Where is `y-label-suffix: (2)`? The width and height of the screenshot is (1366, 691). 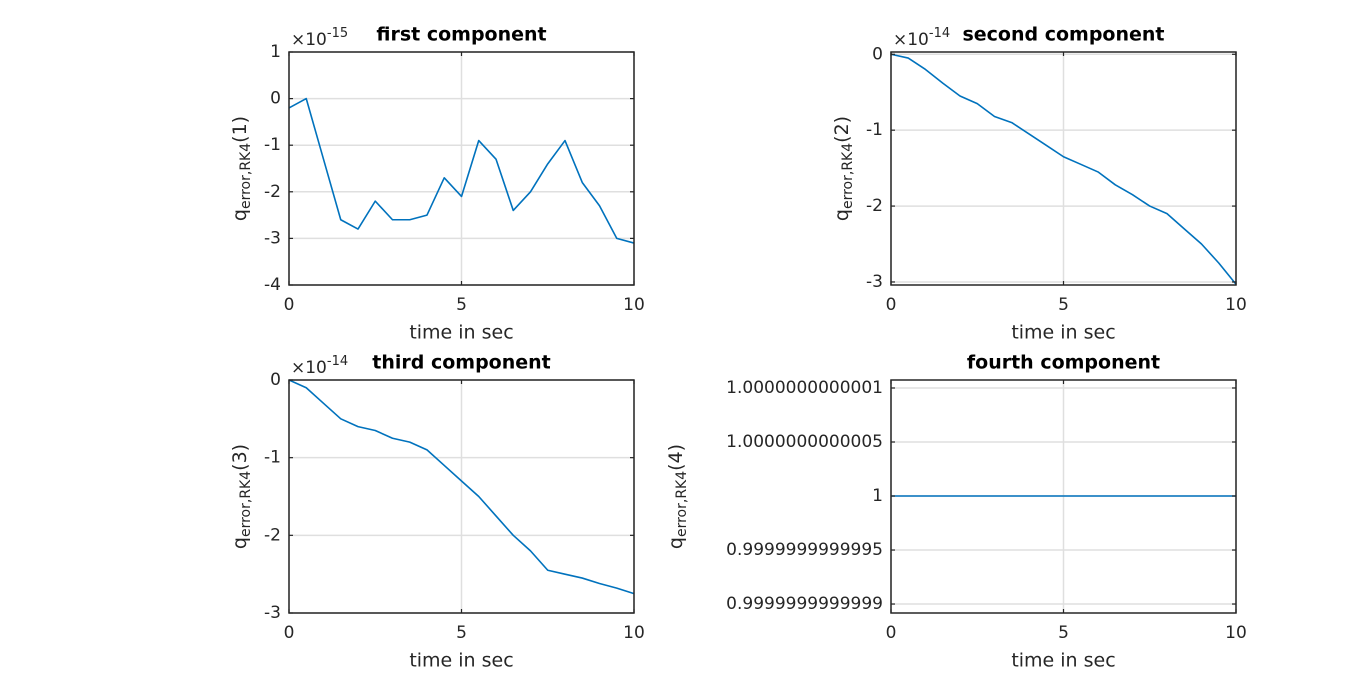
y-label-suffix: (2) is located at coordinates (842, 129).